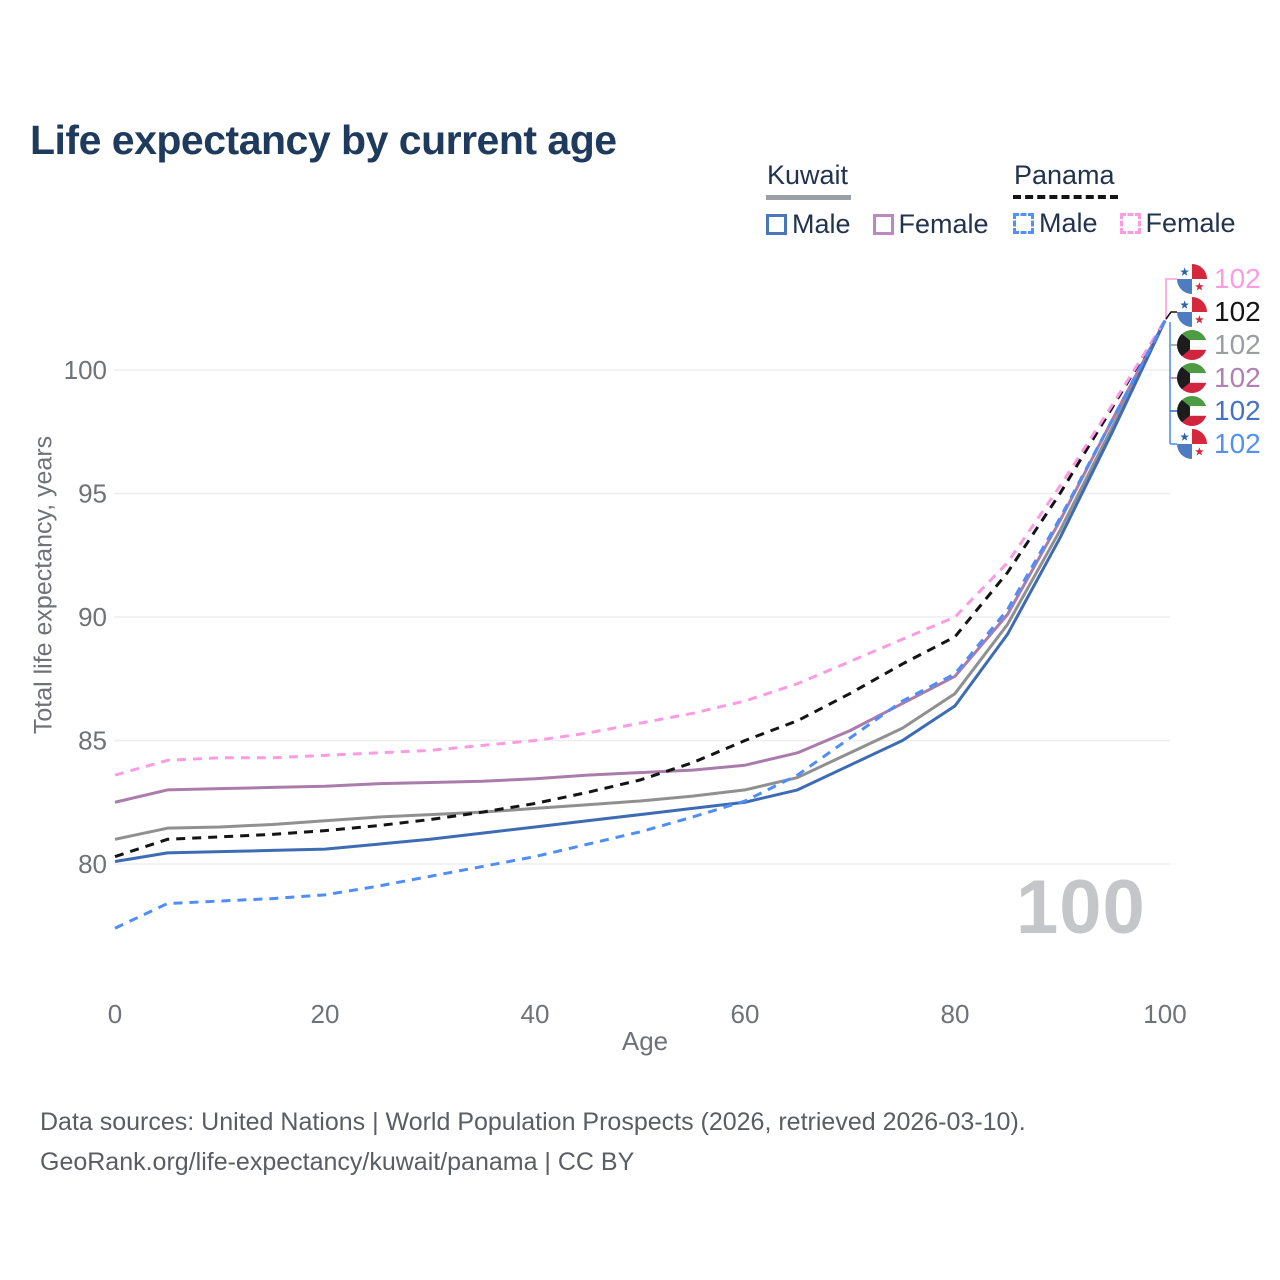 The height and width of the screenshot is (1280, 1280). I want to click on endpoint-kuwait-total: 102, so click(1219, 345).